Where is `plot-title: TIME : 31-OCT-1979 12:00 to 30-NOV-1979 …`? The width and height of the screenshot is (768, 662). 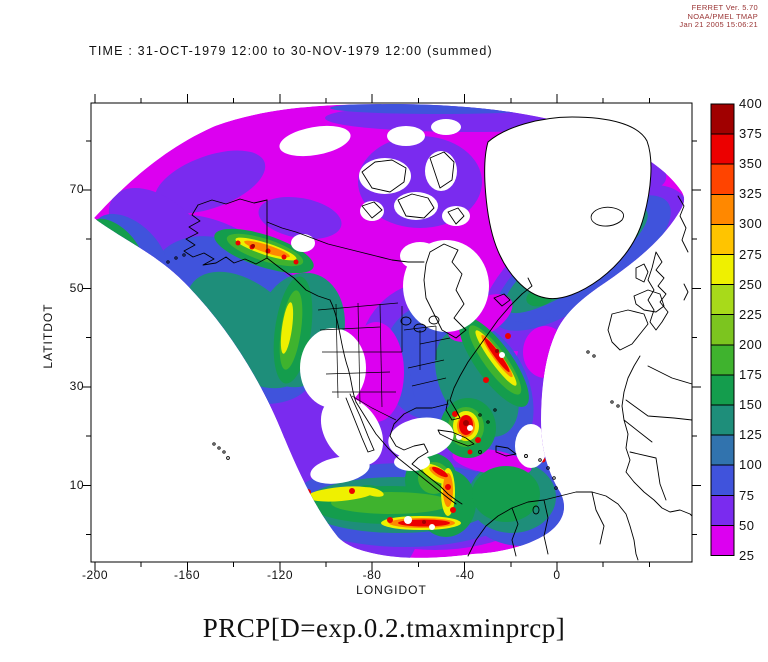
plot-title: TIME : 31-OCT-1979 12:00 to 30-NOV-1979 … is located at coordinates (291, 51).